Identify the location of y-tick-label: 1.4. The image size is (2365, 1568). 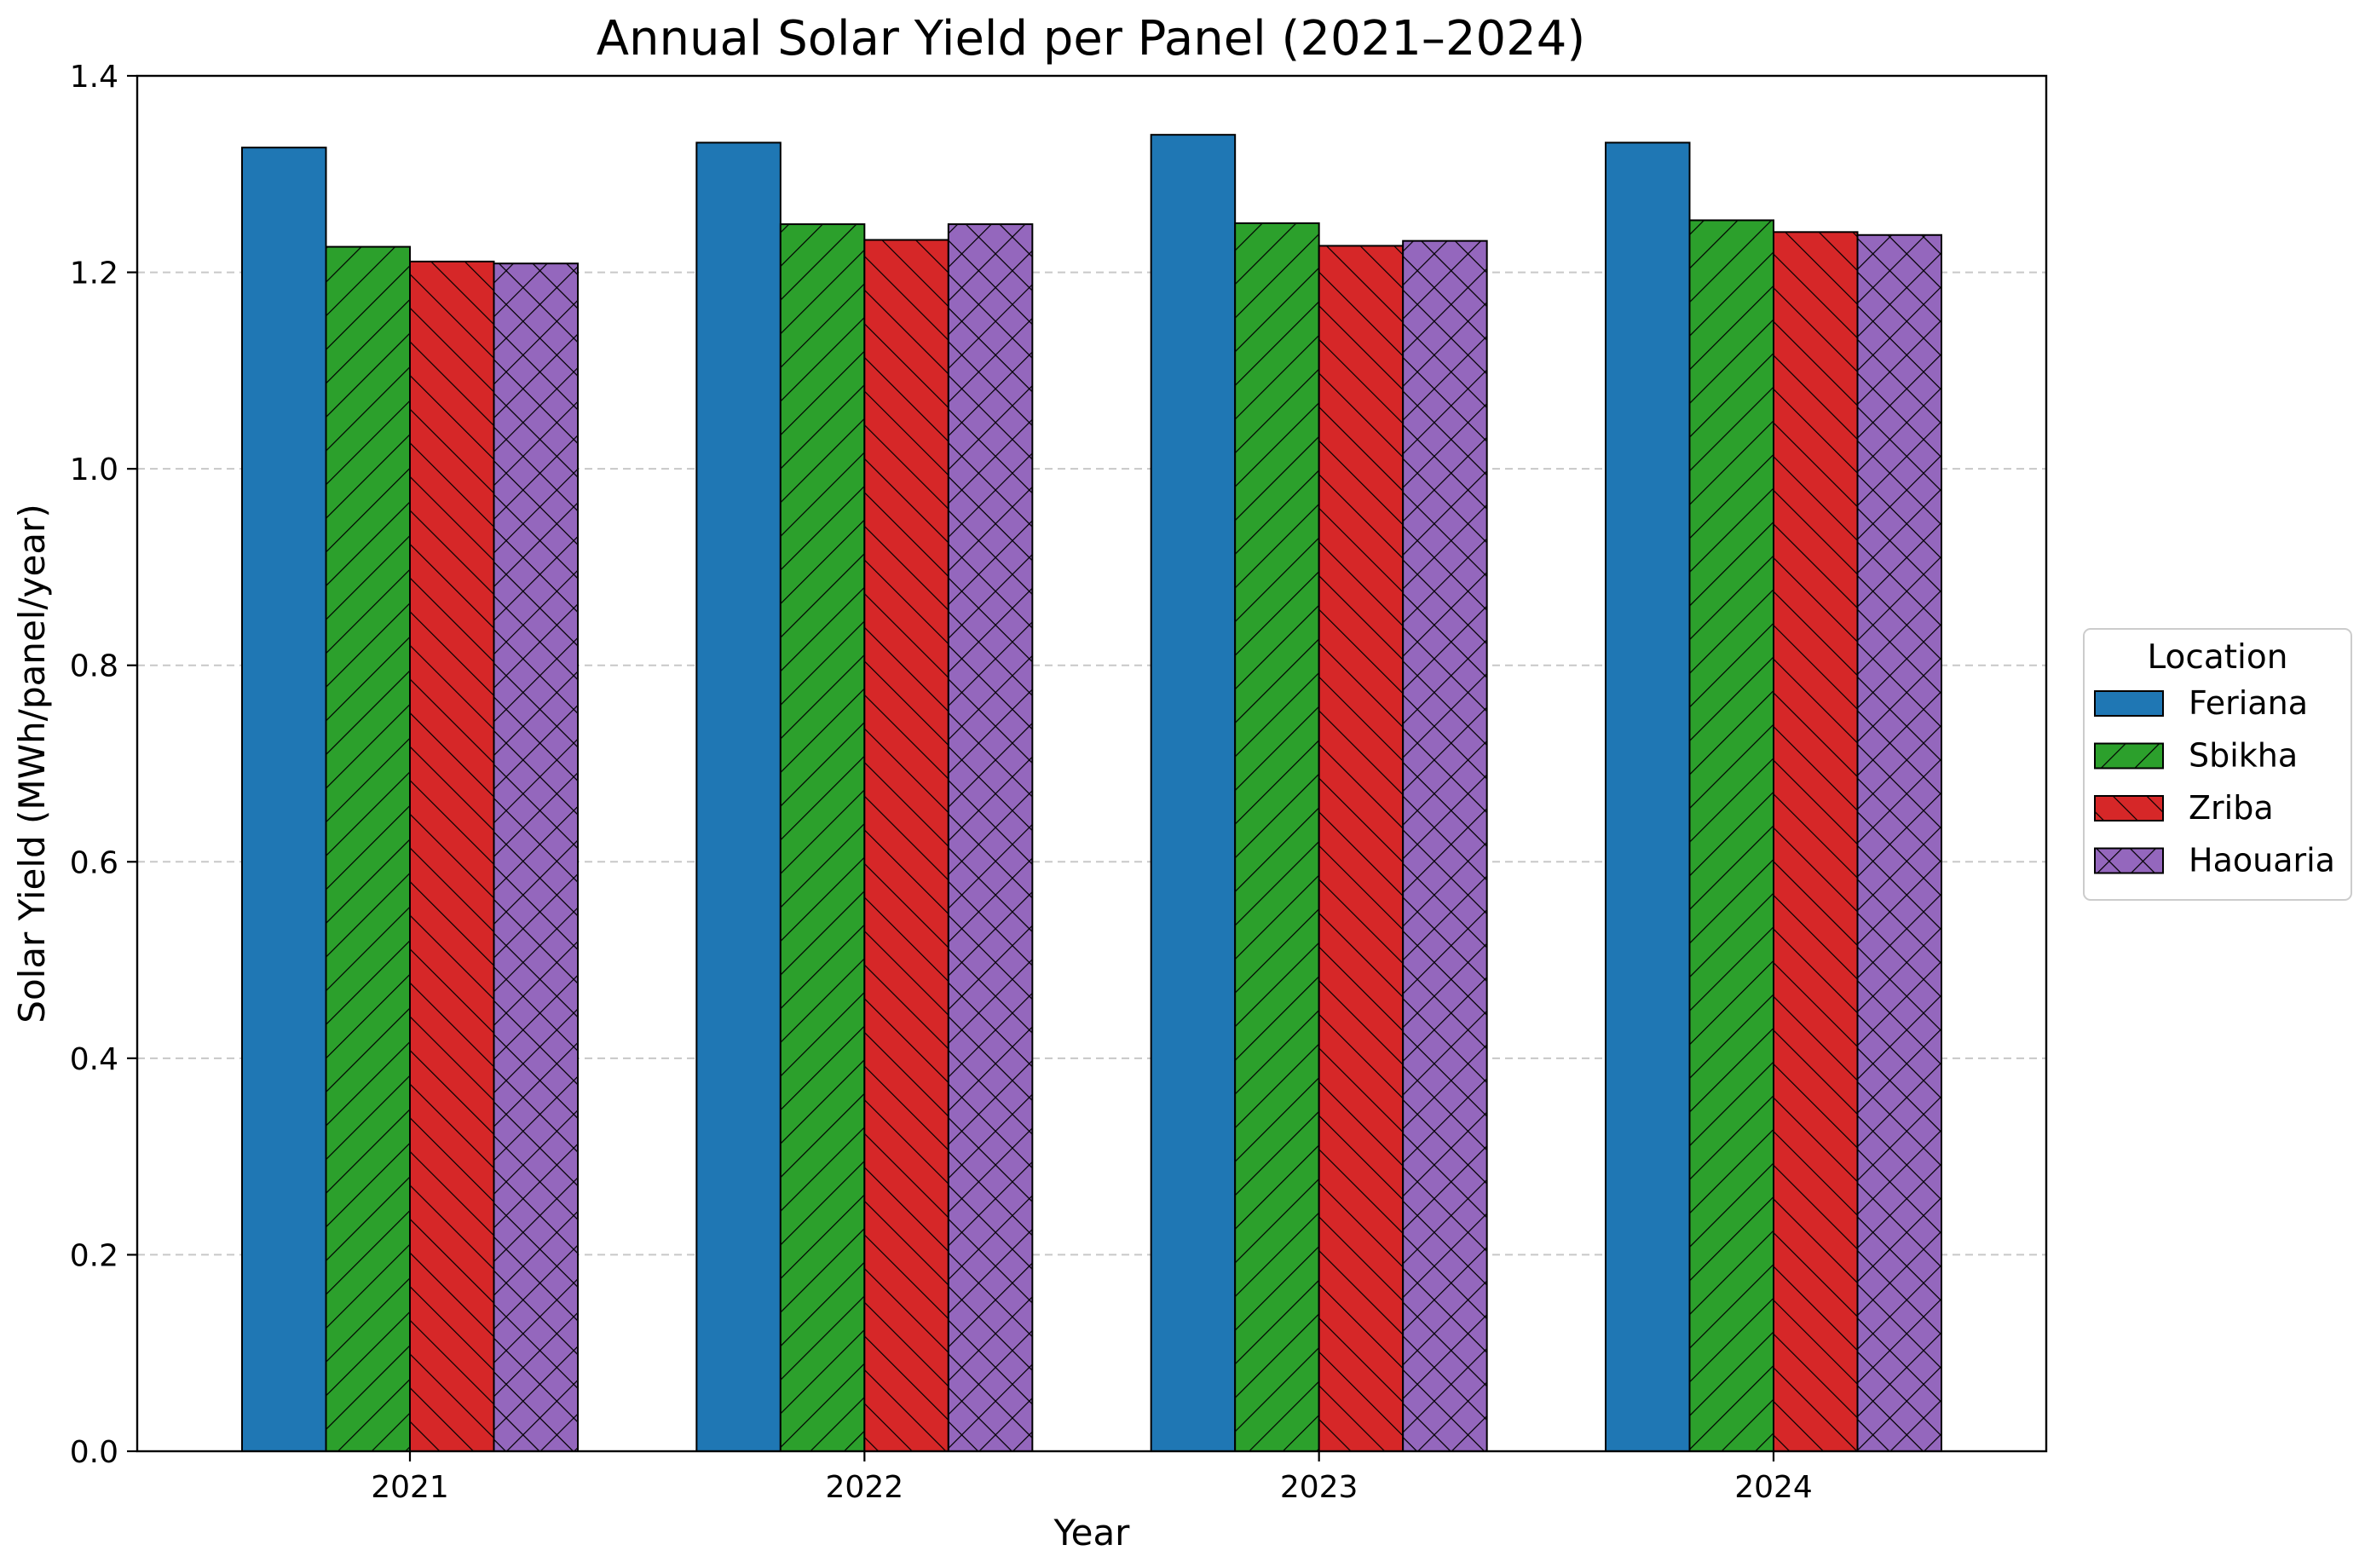
(94, 78).